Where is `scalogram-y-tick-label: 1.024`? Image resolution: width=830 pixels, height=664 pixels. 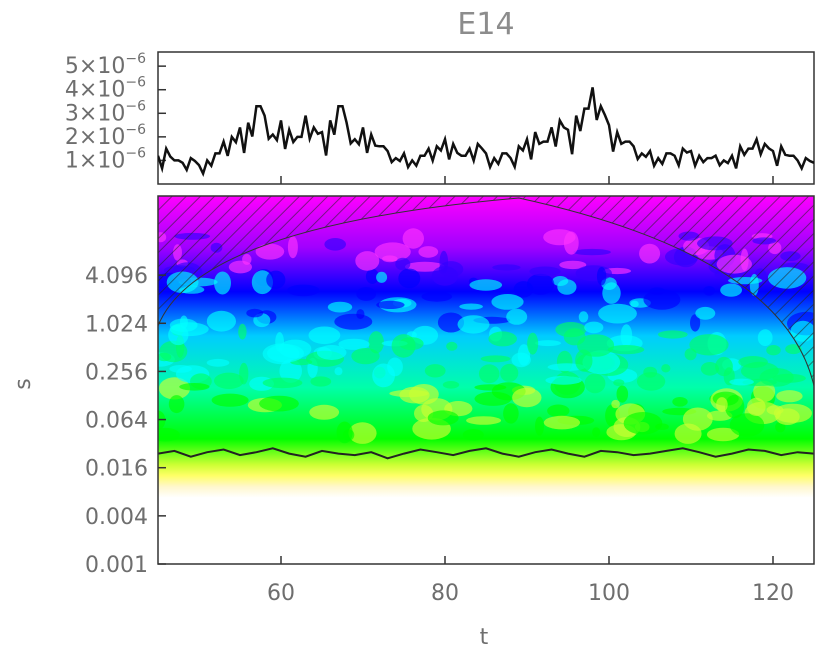
scalogram-y-tick-label: 1.024 is located at coordinates (116, 324).